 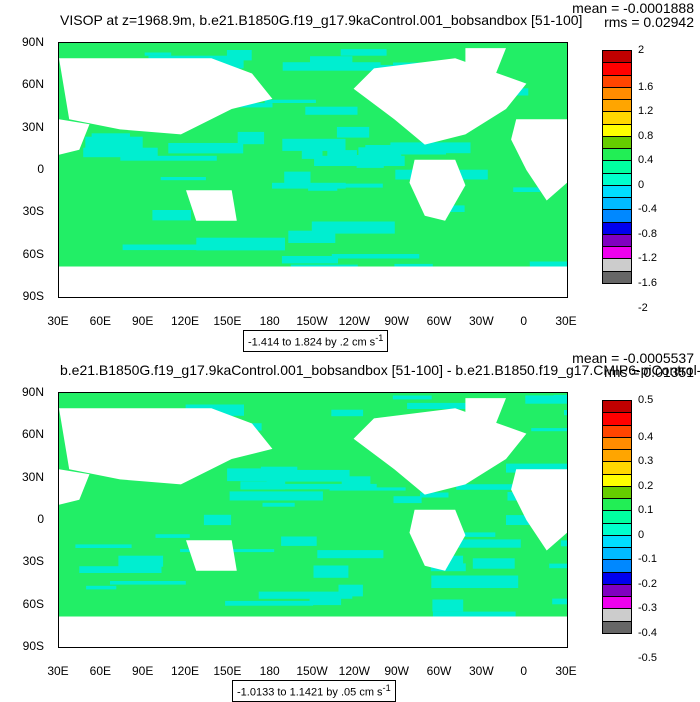 What do you see at coordinates (354, 321) in the screenshot?
I see `x-tick-label: 120W` at bounding box center [354, 321].